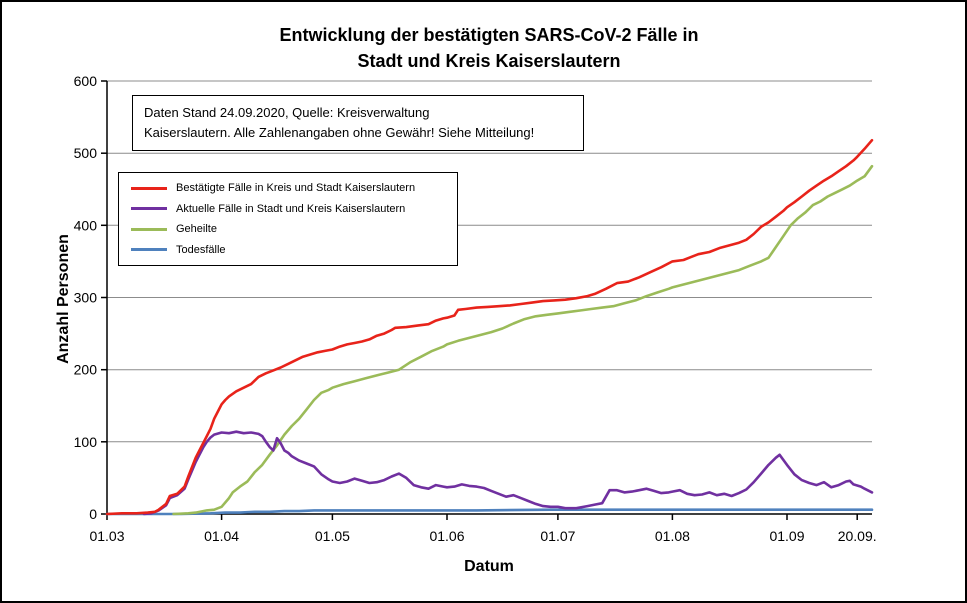 The width and height of the screenshot is (967, 603). Describe the element at coordinates (786, 536) in the screenshot. I see `x-tick-label: 01.09` at that location.